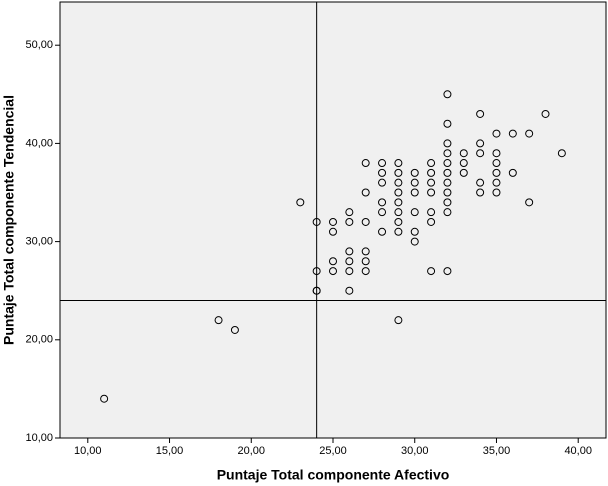  Describe the element at coordinates (39, 45) in the screenshot. I see `y-tick-label: 50,00` at that location.